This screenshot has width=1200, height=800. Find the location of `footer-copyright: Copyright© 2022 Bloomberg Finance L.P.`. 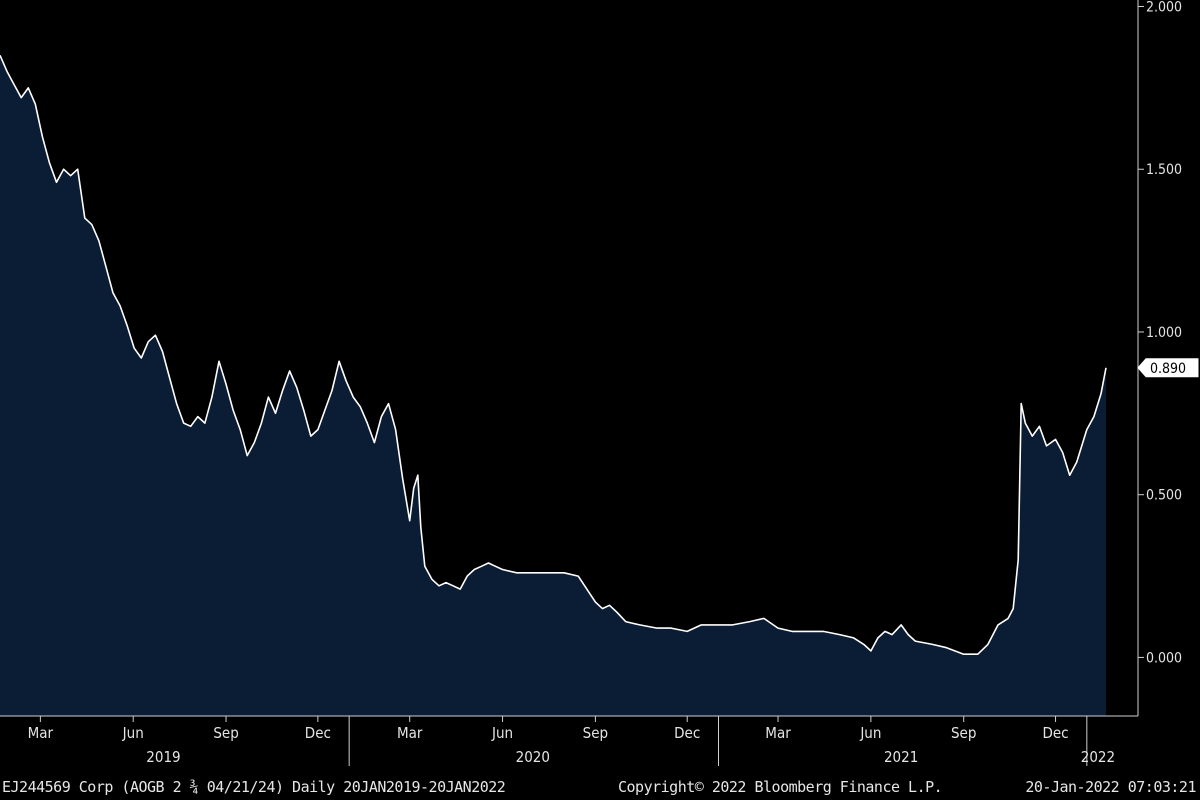

footer-copyright: Copyright© 2022 Bloomberg Finance L.P. is located at coordinates (780, 787).